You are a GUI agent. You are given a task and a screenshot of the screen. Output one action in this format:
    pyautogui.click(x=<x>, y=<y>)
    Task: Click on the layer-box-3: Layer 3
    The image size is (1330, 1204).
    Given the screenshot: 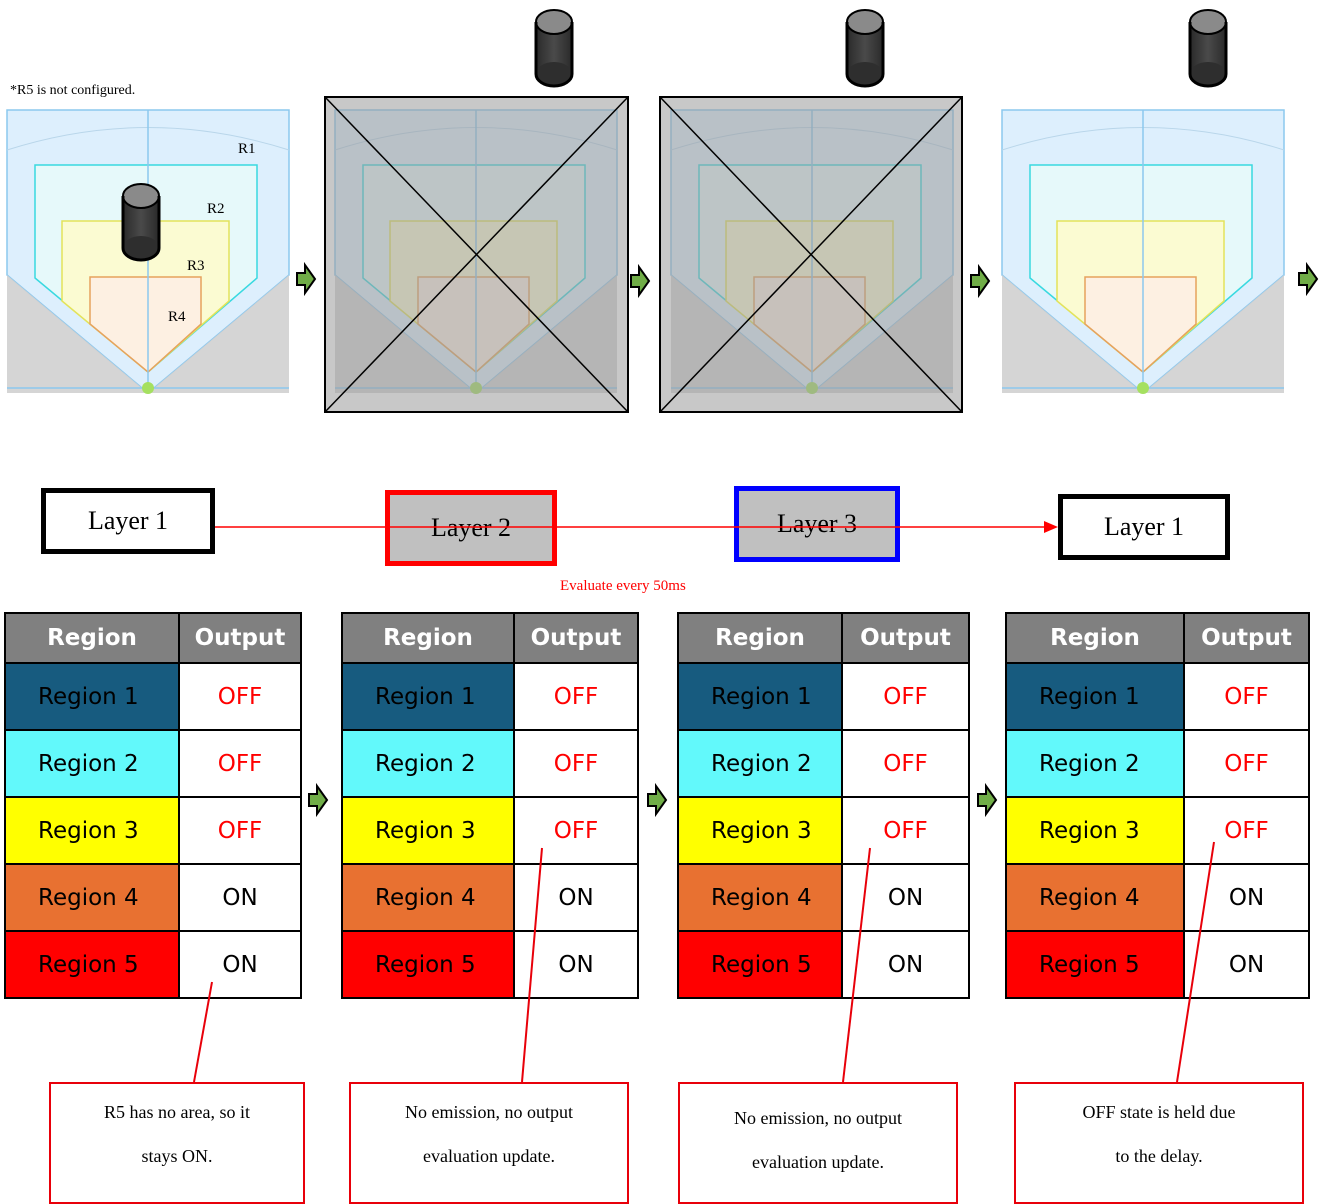 What is the action you would take?
    pyautogui.click(x=817, y=524)
    